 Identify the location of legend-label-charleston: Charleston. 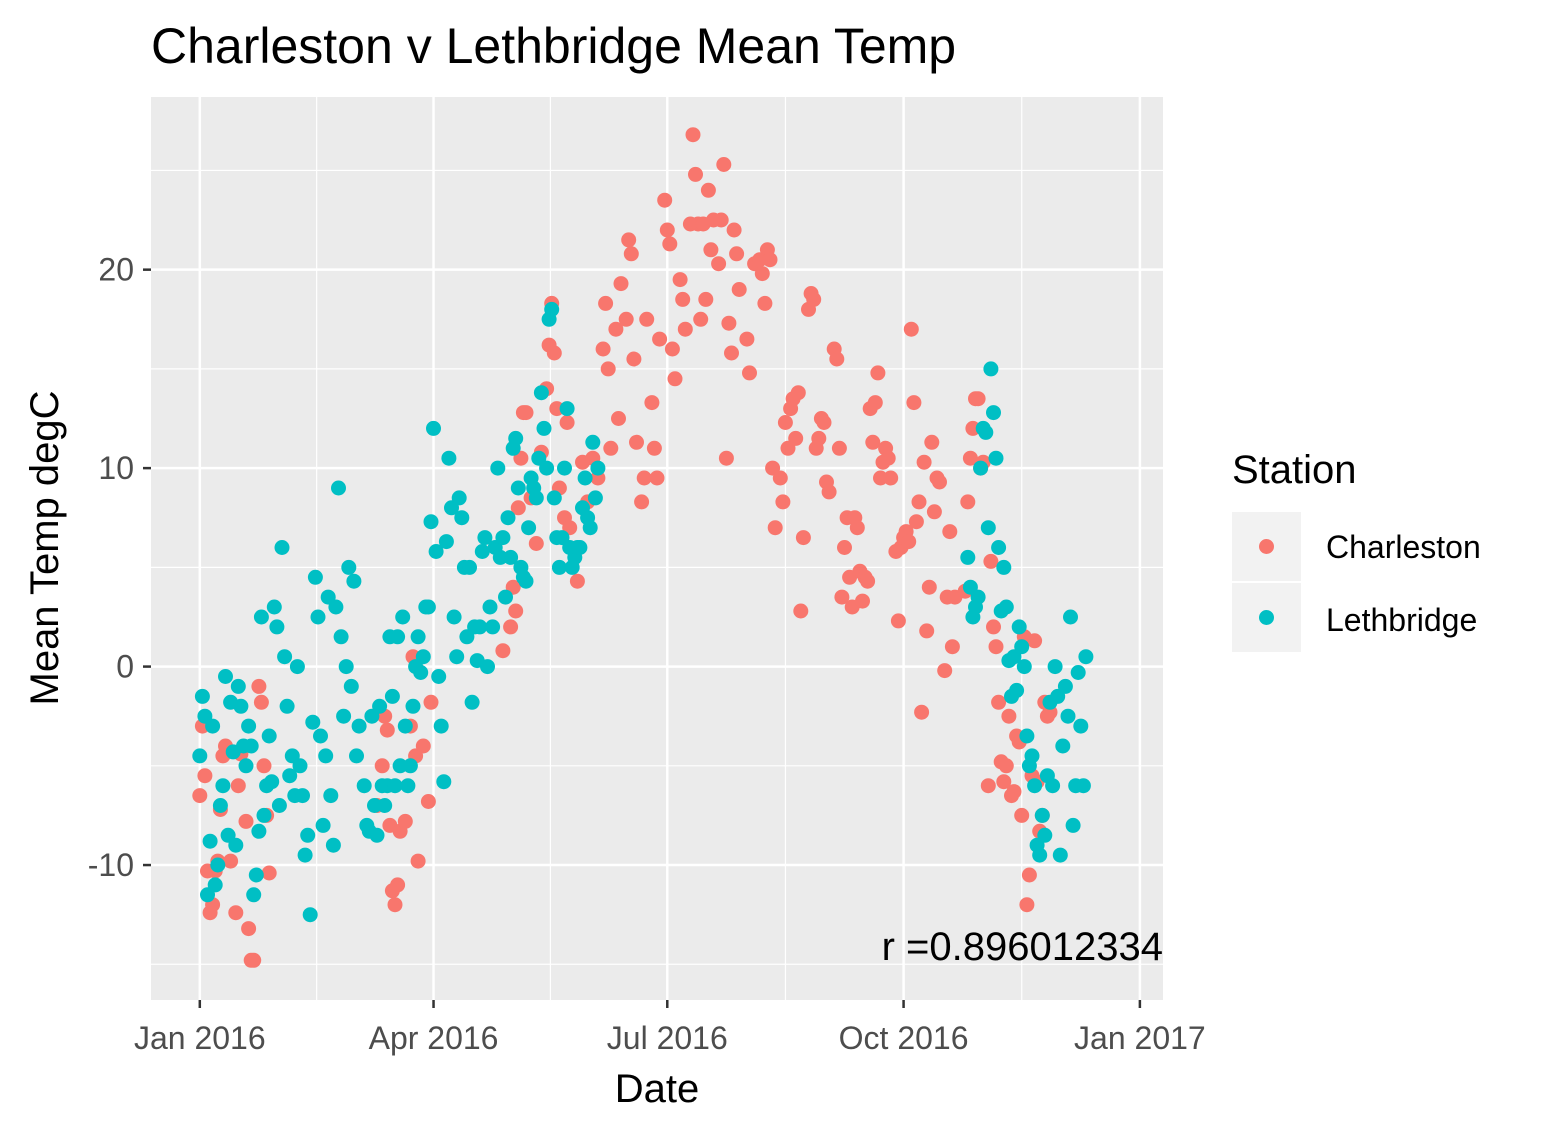
(1403, 547).